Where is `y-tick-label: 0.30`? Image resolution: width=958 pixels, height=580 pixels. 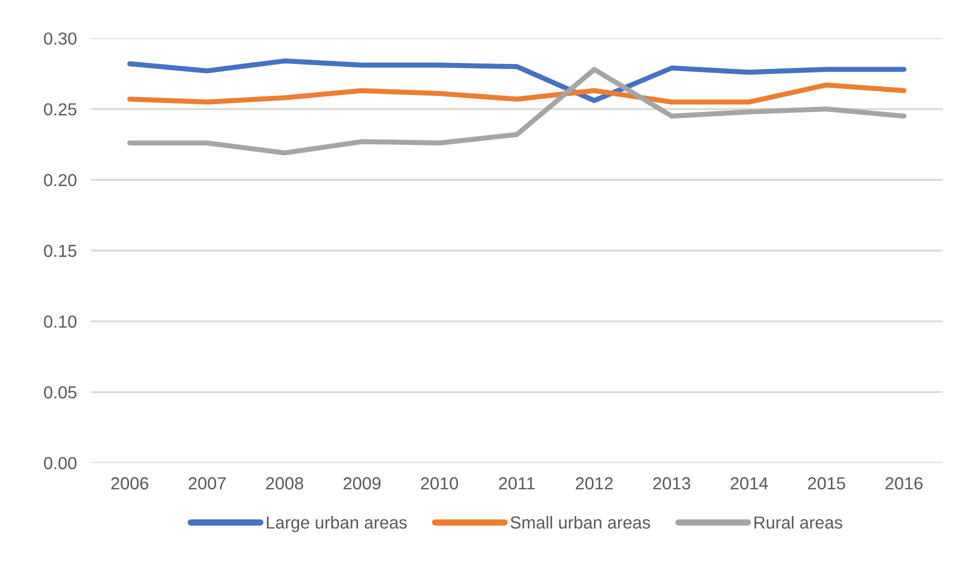
y-tick-label: 0.30 is located at coordinates (60, 38).